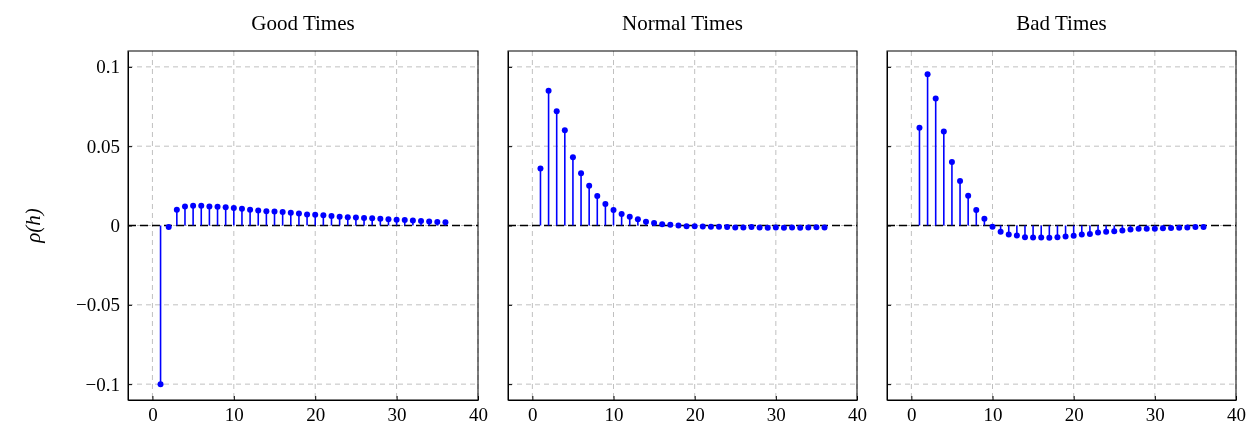  What do you see at coordinates (1061, 23) in the screenshot?
I see `chart-title: Bad Times` at bounding box center [1061, 23].